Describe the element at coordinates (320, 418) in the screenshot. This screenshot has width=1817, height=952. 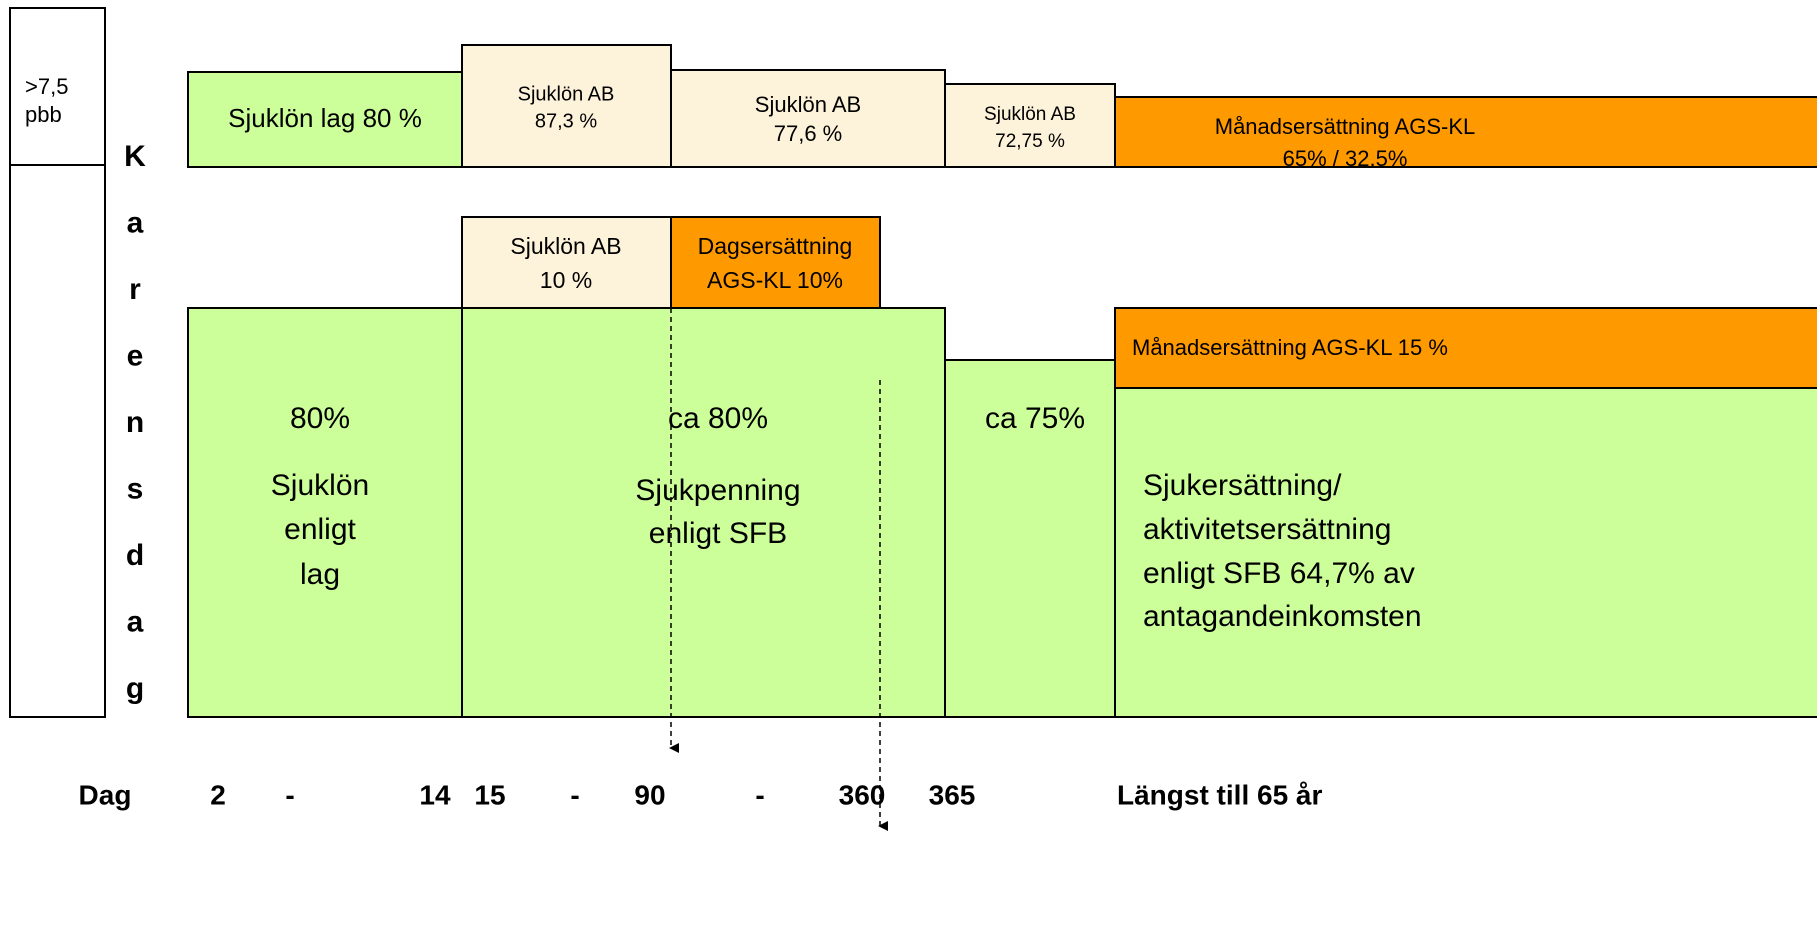
I see `box-text: 80%` at that location.